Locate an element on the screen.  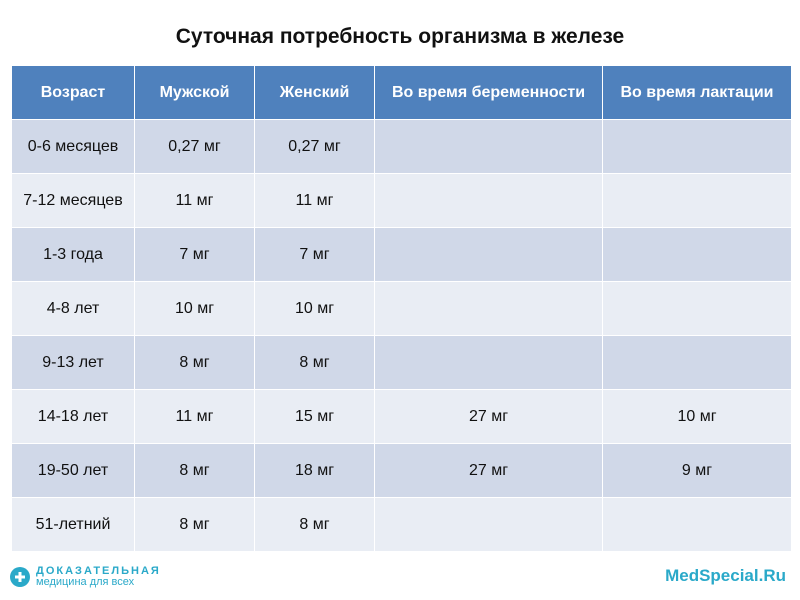
cell-female: 7 мг is located at coordinates (314, 254).